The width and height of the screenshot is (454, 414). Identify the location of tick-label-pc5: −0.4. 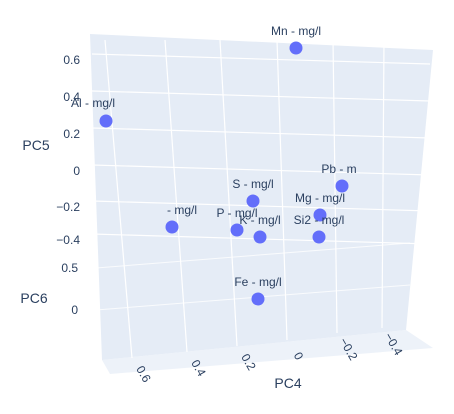
(68, 240).